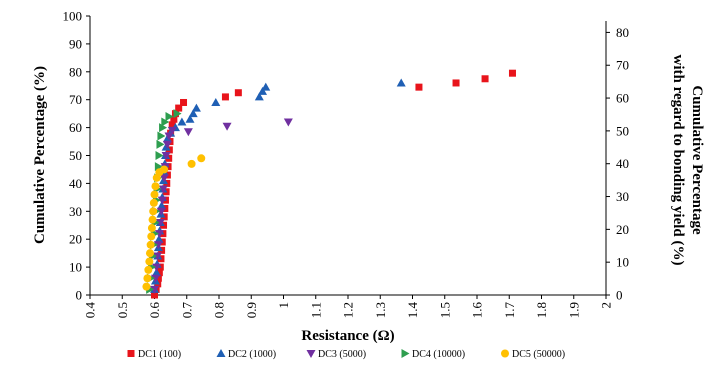 The width and height of the screenshot is (705, 365). I want to click on legend-label: DC5 (50000), so click(538, 354).